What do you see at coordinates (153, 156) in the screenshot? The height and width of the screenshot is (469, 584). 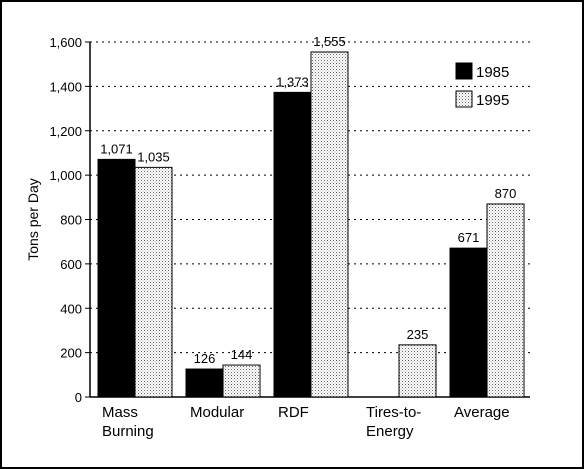 I see `data-label: 1,035` at bounding box center [153, 156].